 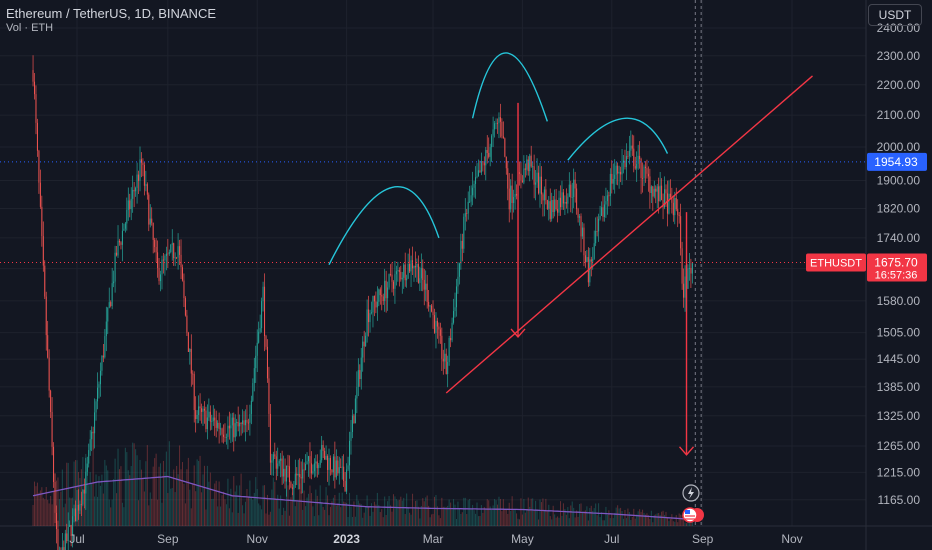 What do you see at coordinates (703, 539) in the screenshot?
I see `x-tick-label: Sep` at bounding box center [703, 539].